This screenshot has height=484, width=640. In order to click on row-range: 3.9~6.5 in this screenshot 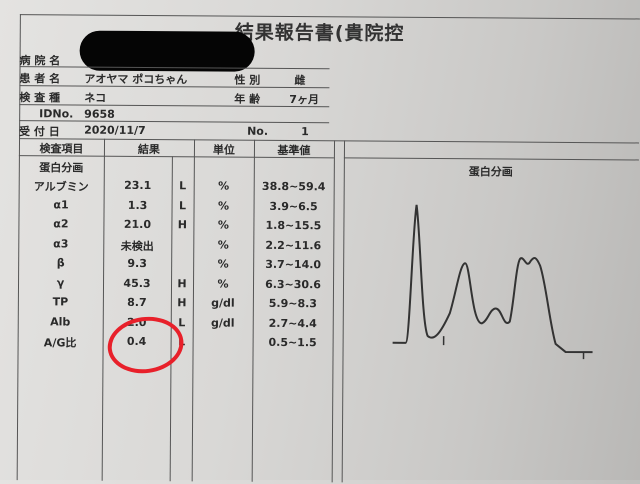, I will do `click(294, 206)`.